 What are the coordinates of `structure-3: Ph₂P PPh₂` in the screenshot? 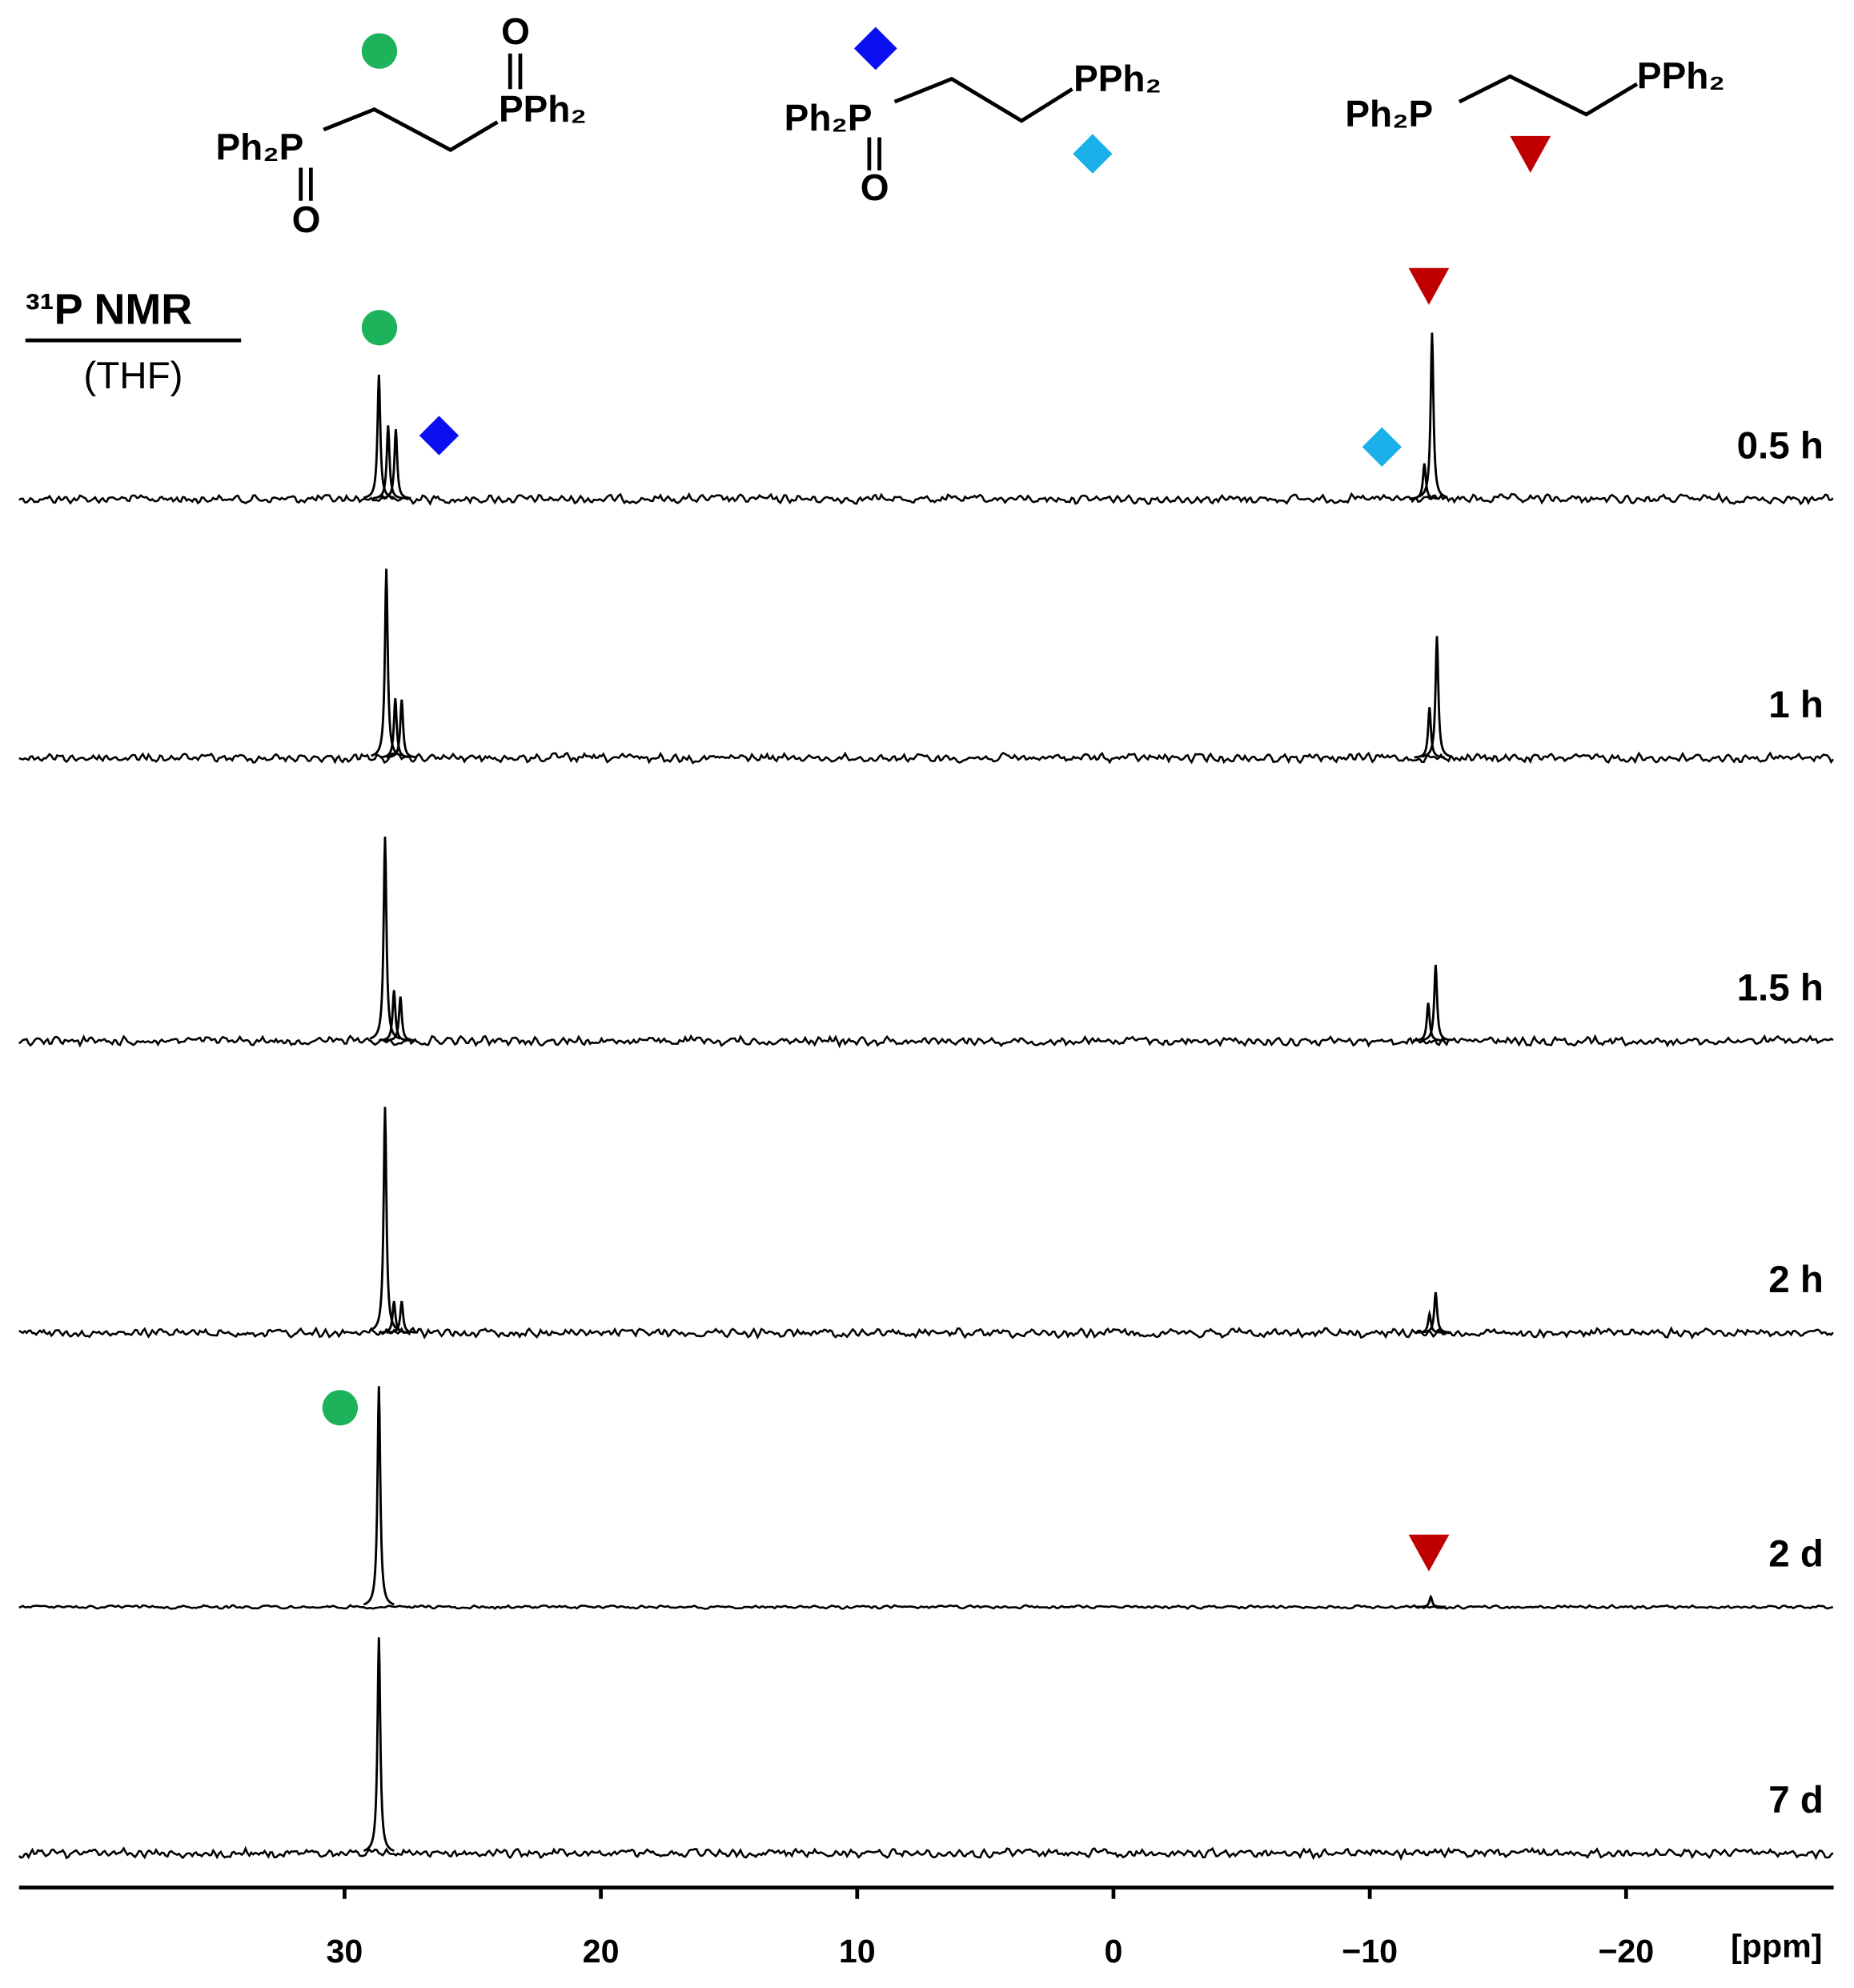 It's located at (1535, 114).